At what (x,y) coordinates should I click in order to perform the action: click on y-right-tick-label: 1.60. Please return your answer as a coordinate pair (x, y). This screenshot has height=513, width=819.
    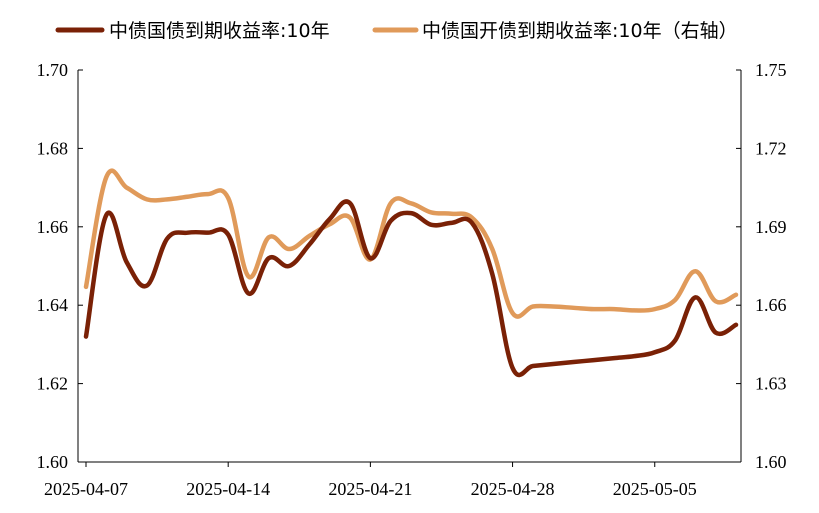
    Looking at the image, I should click on (771, 462).